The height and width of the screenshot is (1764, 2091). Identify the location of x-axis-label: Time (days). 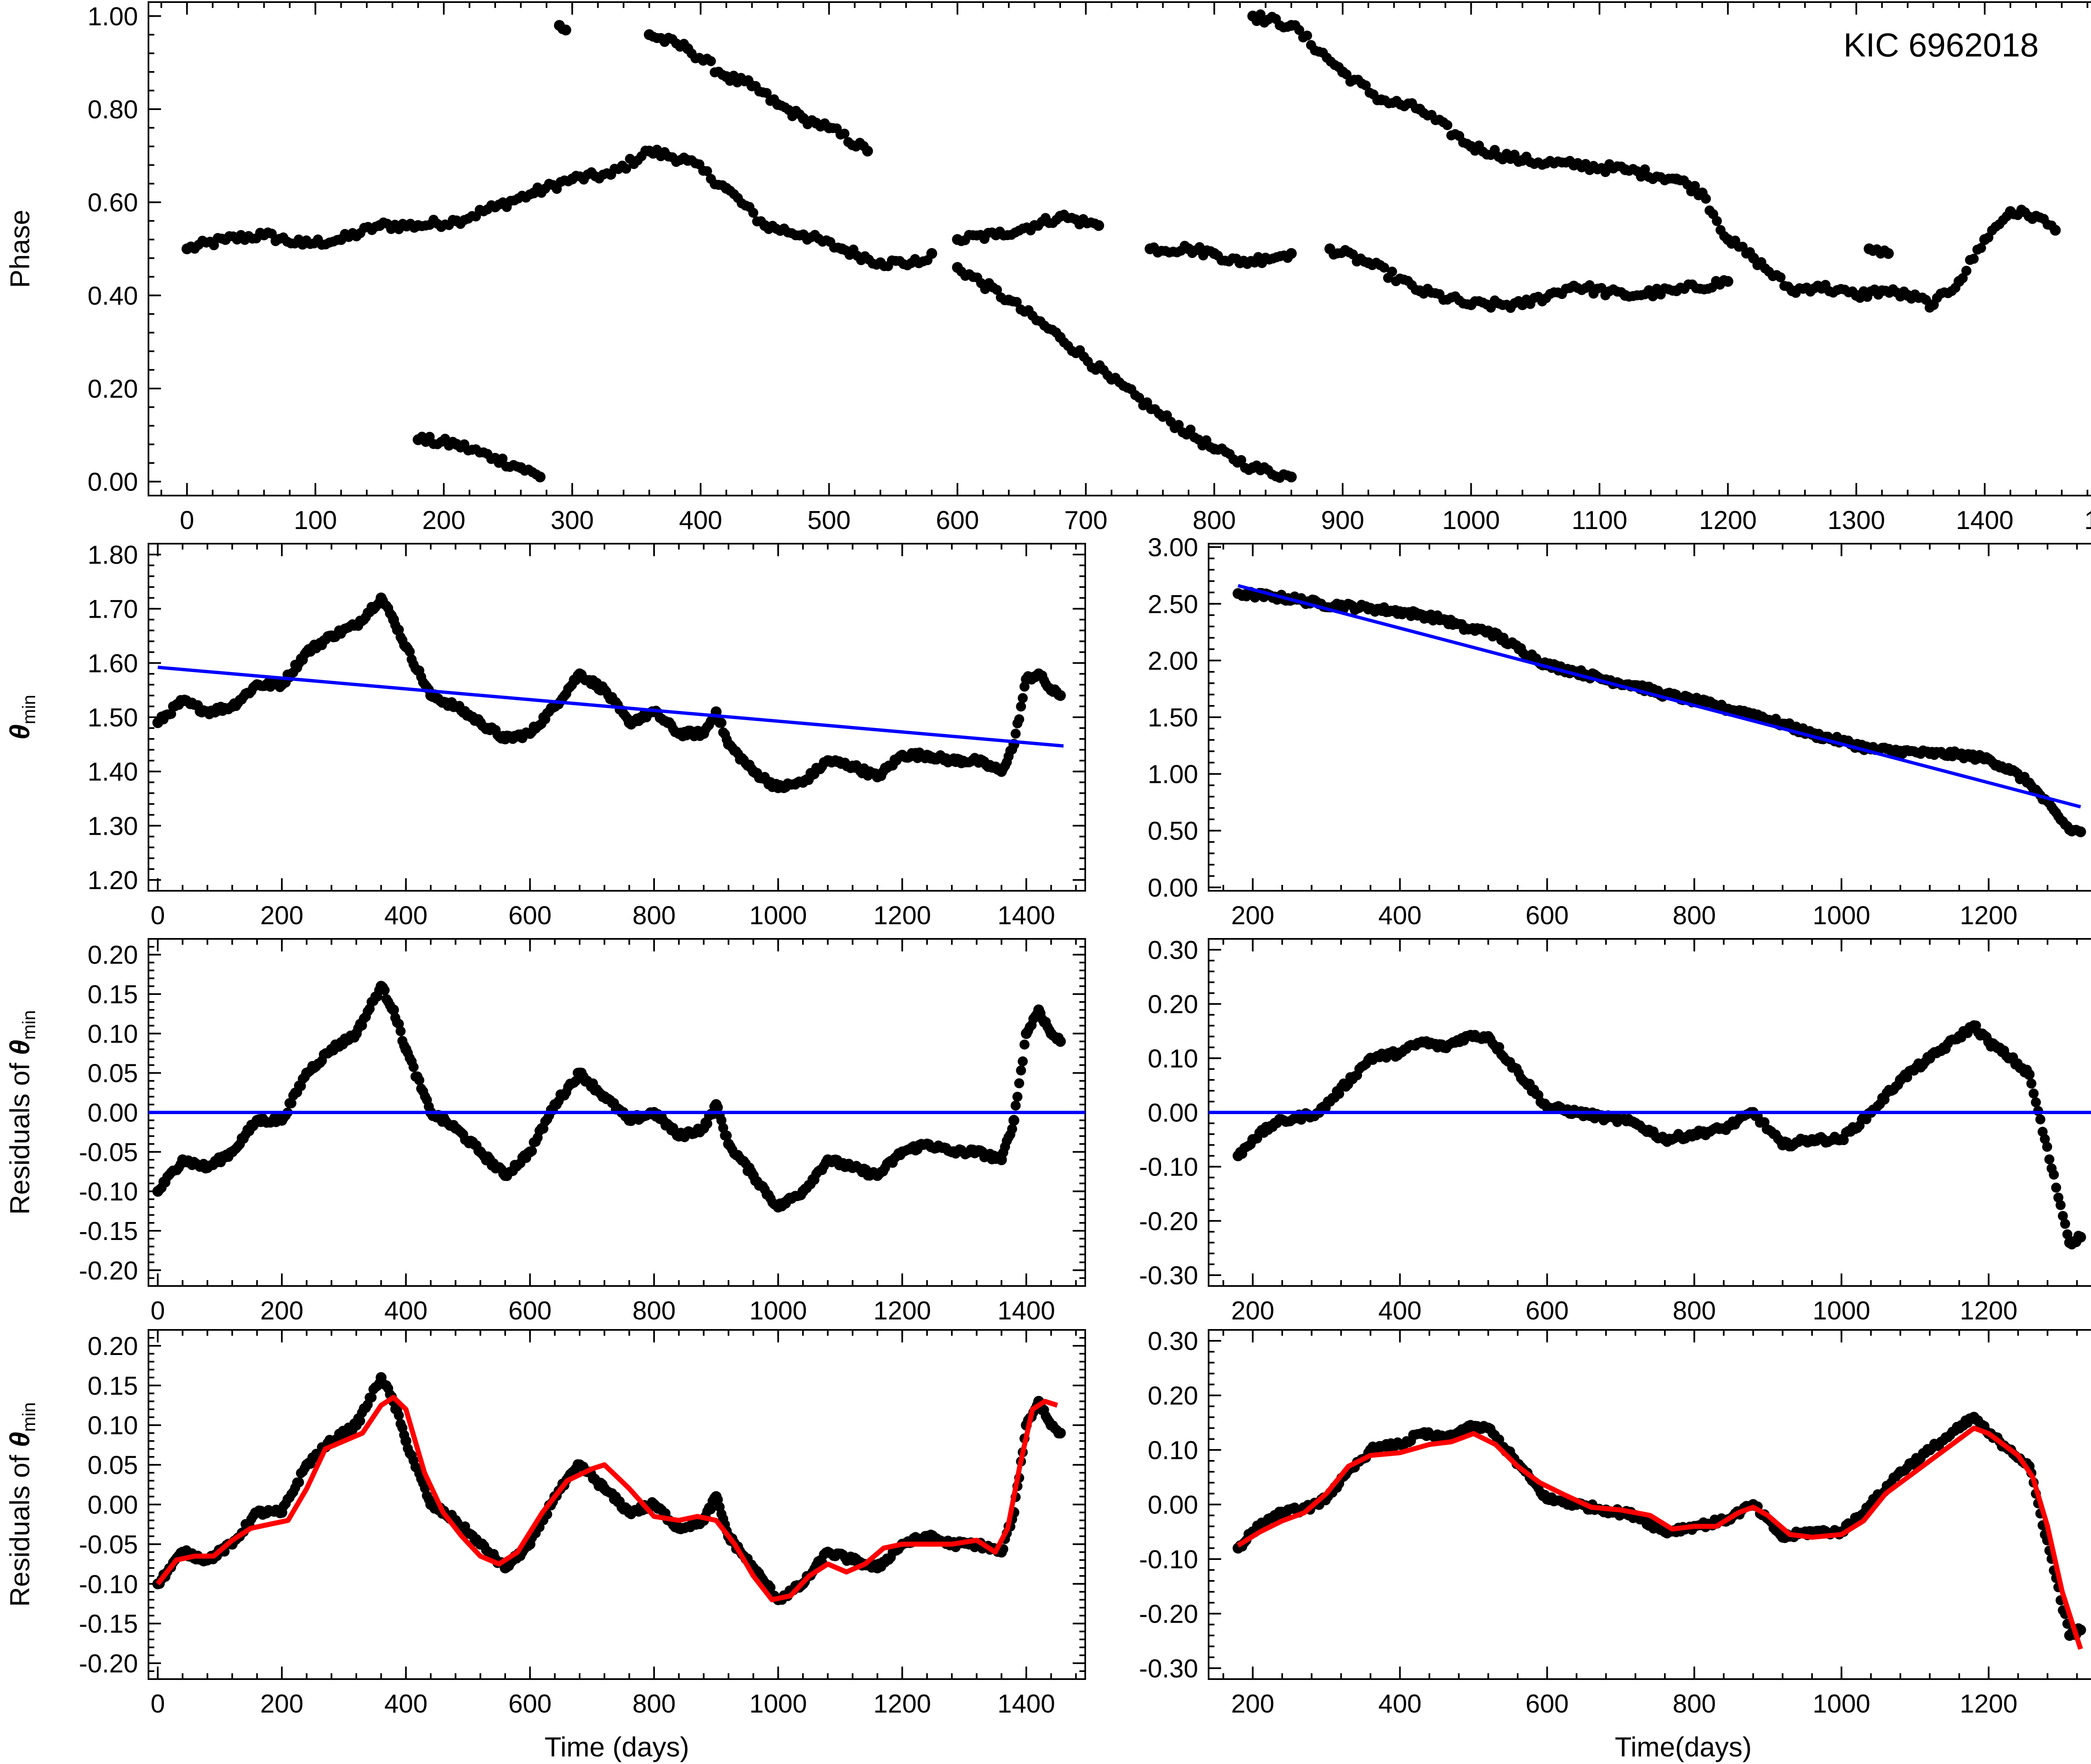
(616, 1746).